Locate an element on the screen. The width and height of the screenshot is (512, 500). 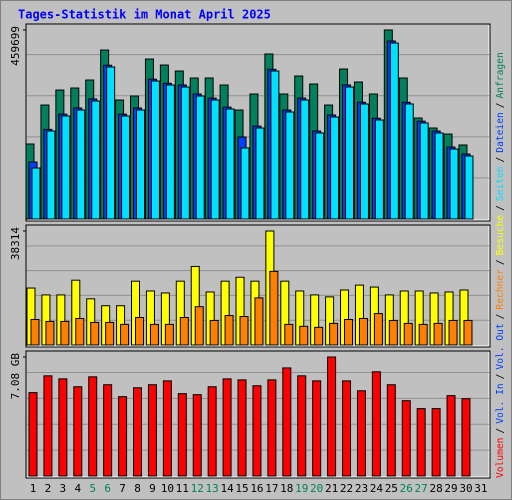
x-tick-label: 28 is located at coordinates (435, 488).